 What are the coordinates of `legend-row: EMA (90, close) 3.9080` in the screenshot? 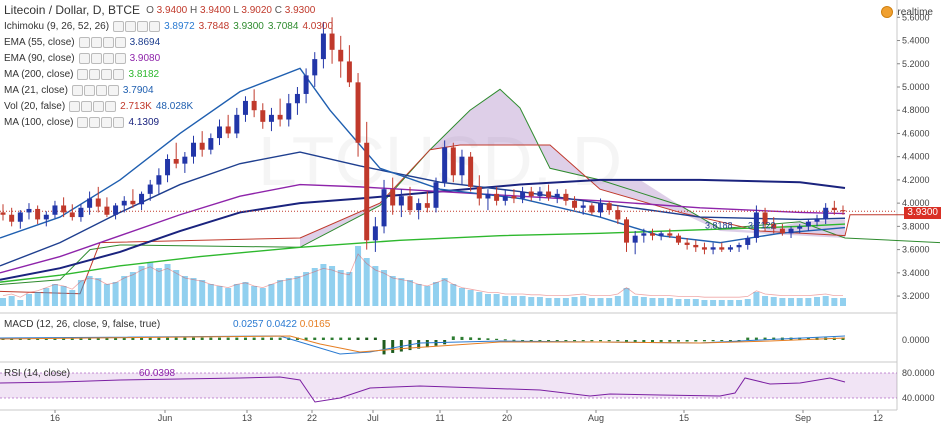 It's located at (82, 58).